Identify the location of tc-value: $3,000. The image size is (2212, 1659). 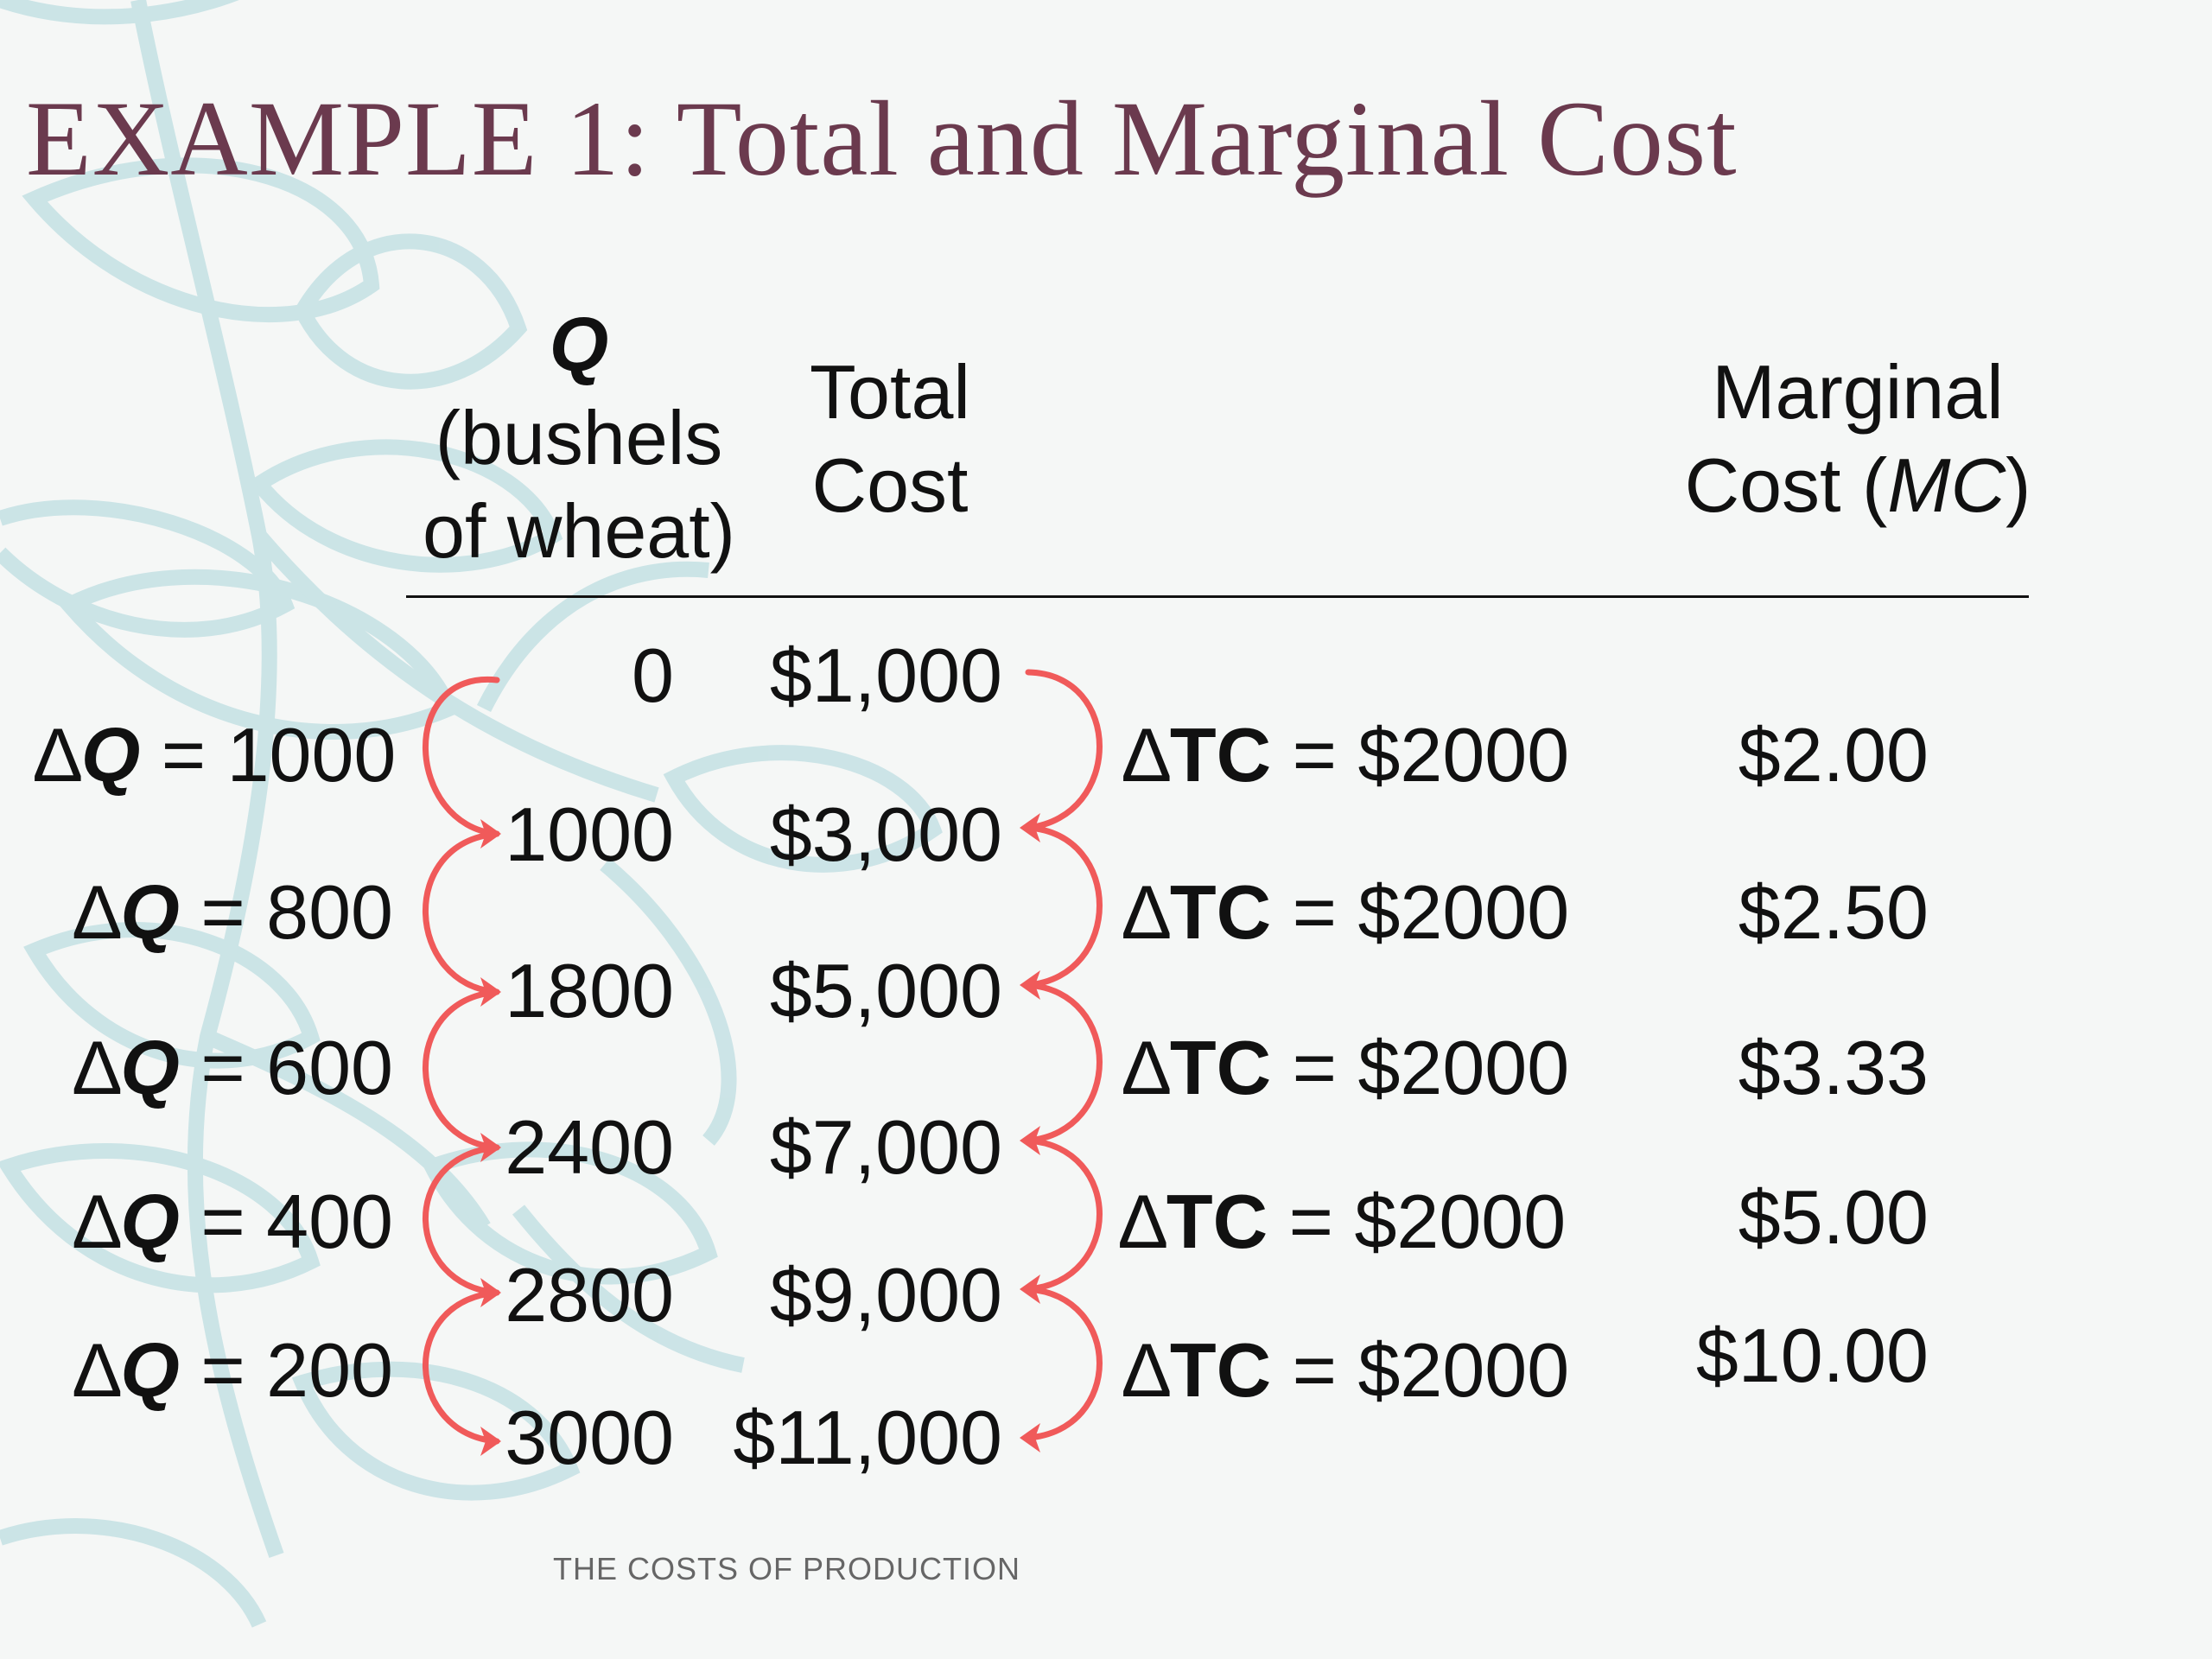
(885, 834).